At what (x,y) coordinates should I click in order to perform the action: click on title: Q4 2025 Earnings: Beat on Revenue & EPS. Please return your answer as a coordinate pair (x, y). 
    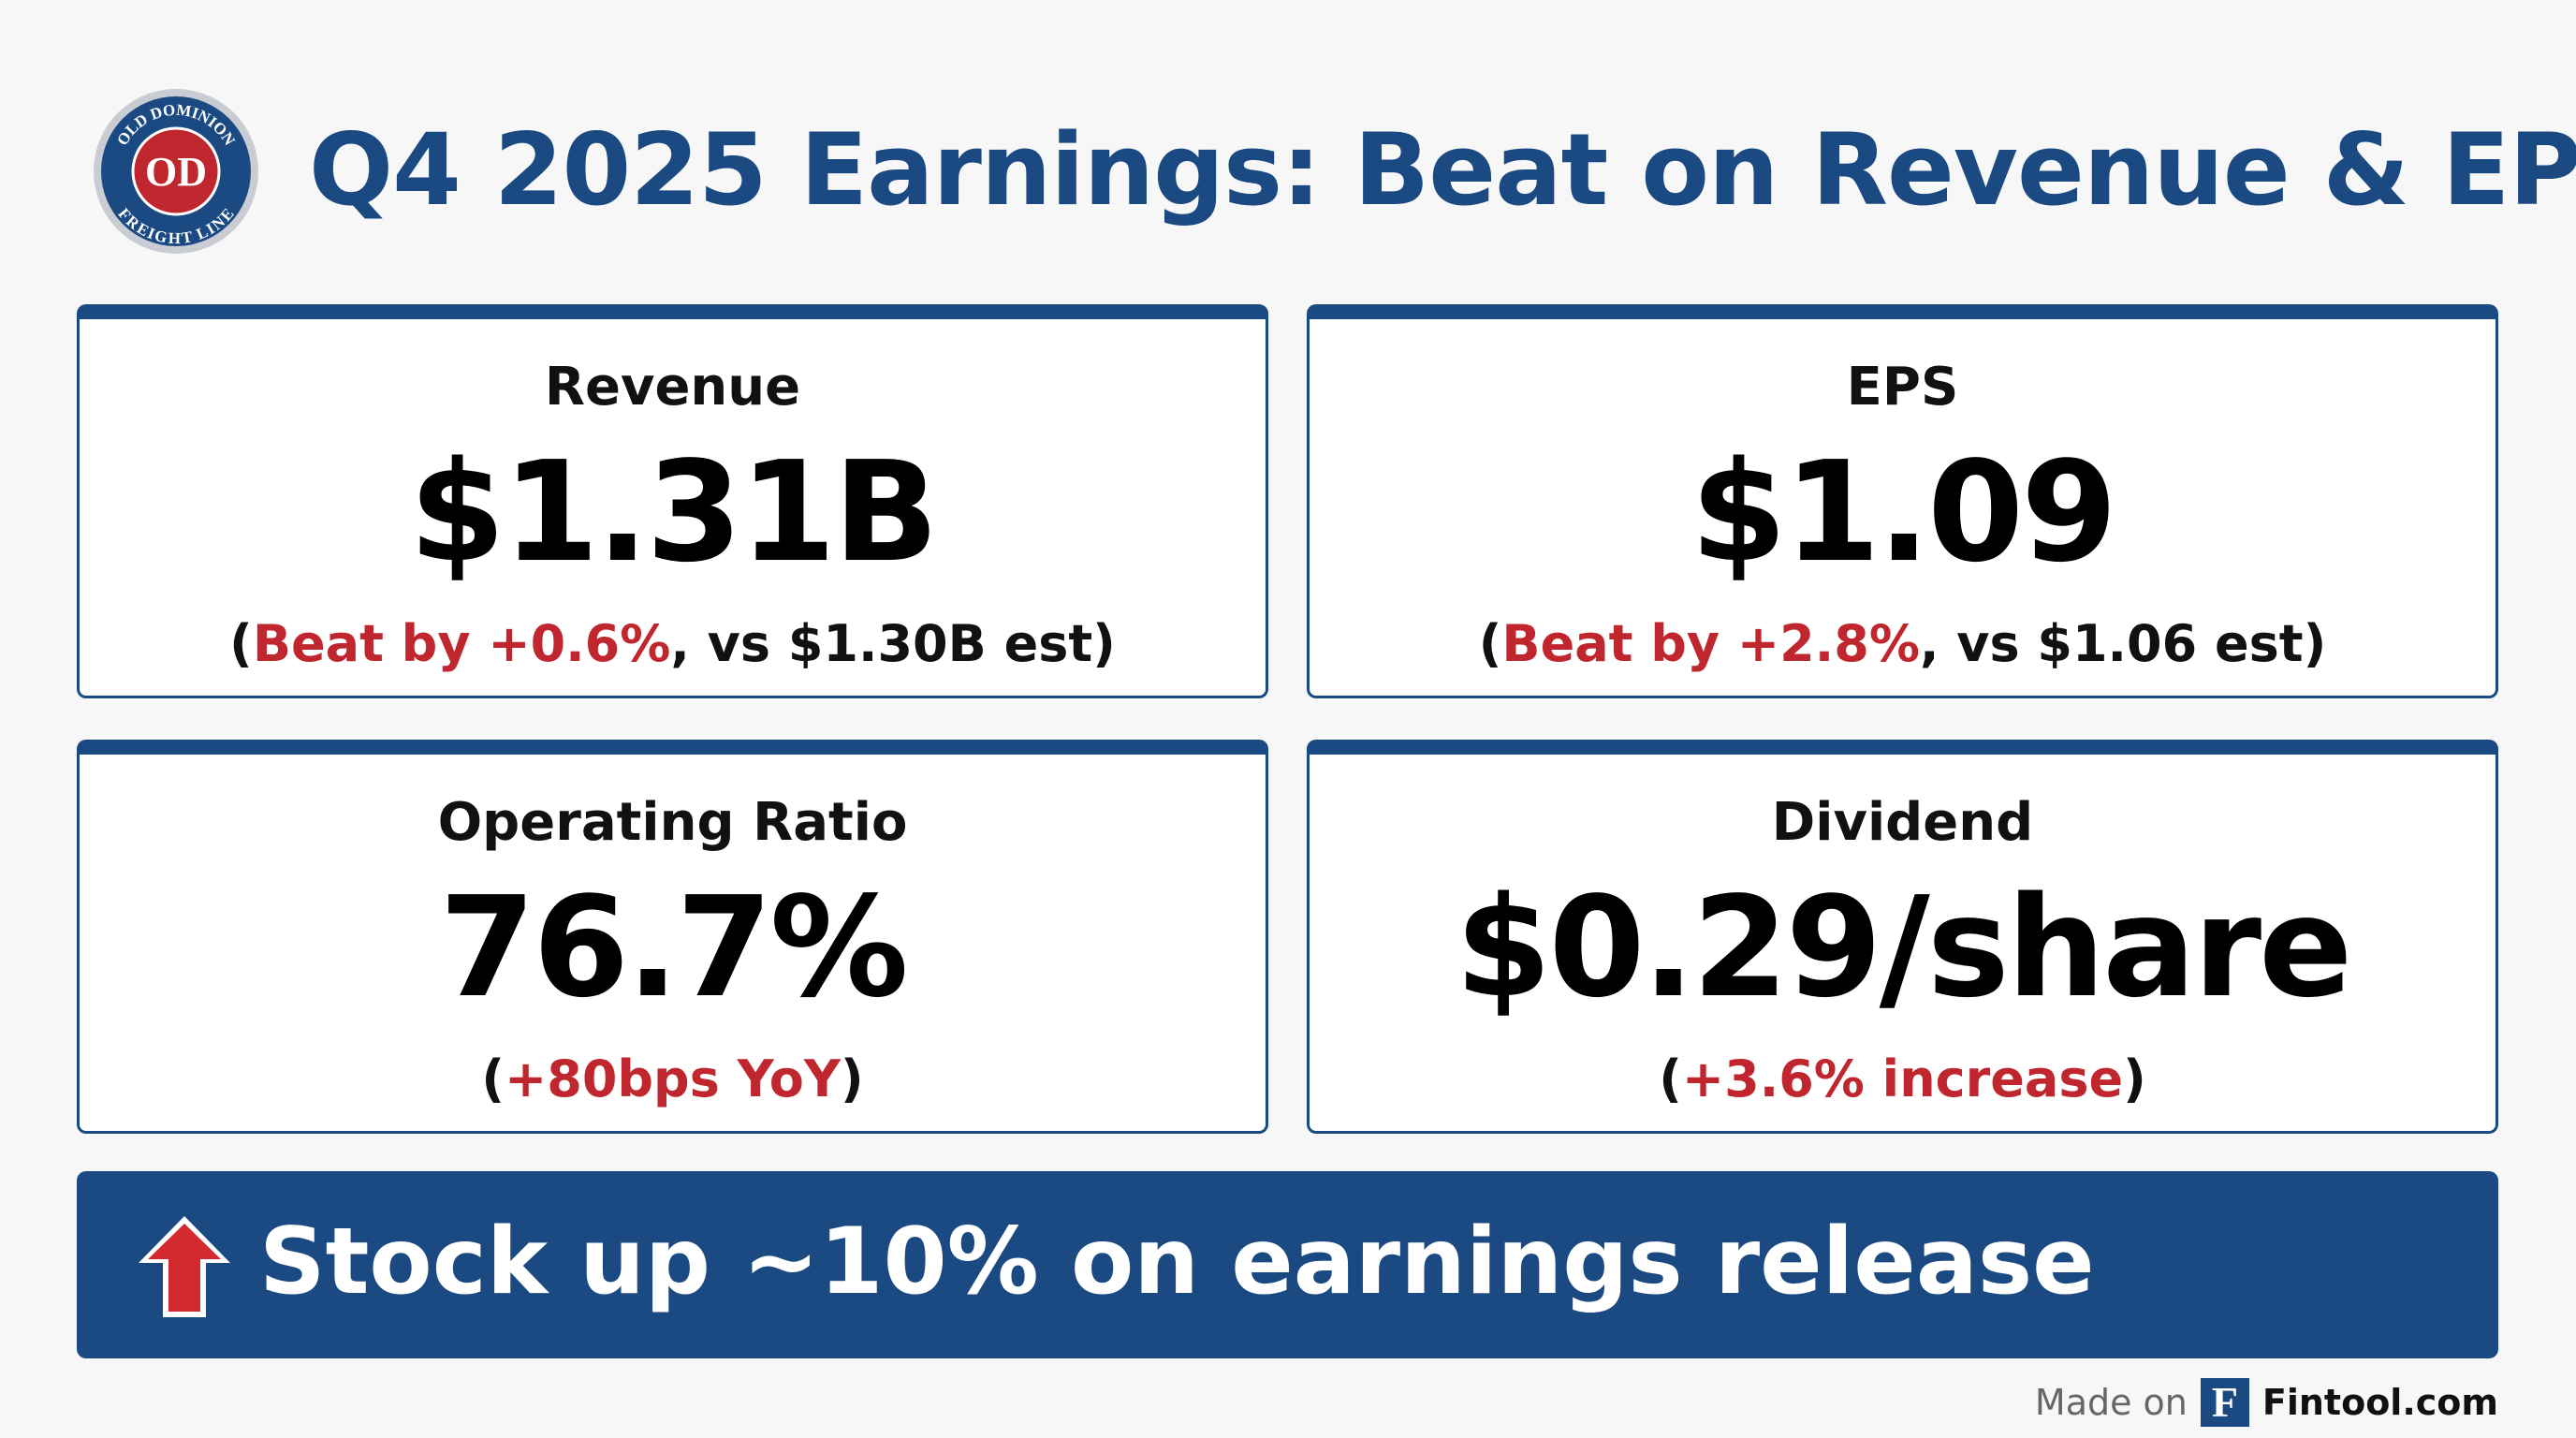
    Looking at the image, I should click on (1442, 169).